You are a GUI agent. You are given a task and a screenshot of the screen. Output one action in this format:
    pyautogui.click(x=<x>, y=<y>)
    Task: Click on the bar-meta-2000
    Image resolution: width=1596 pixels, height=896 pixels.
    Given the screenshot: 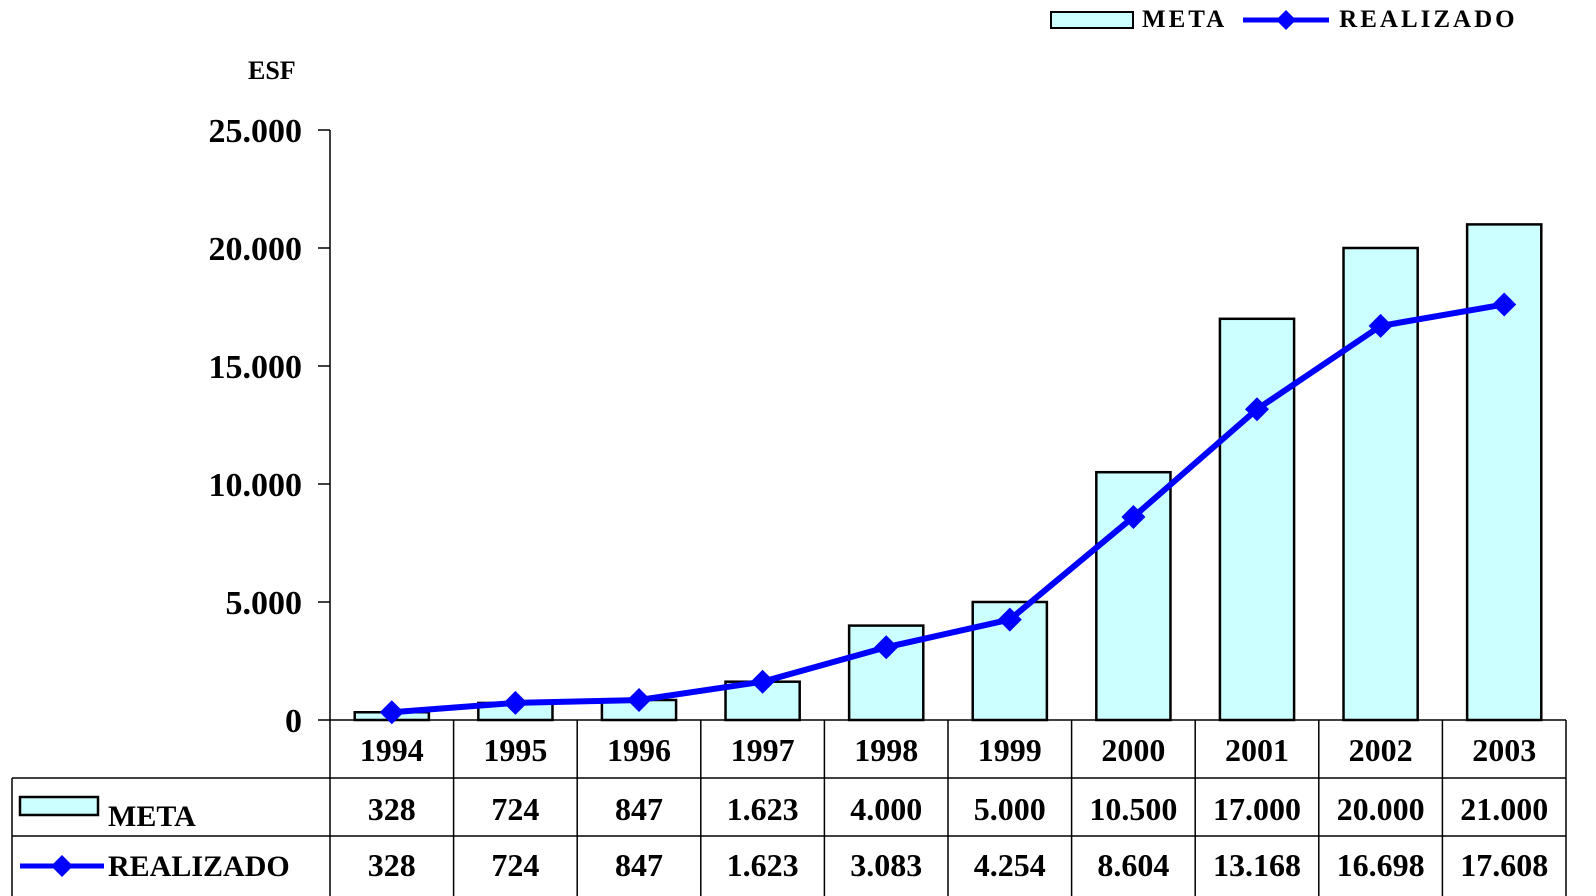 What is the action you would take?
    pyautogui.click(x=1133, y=596)
    